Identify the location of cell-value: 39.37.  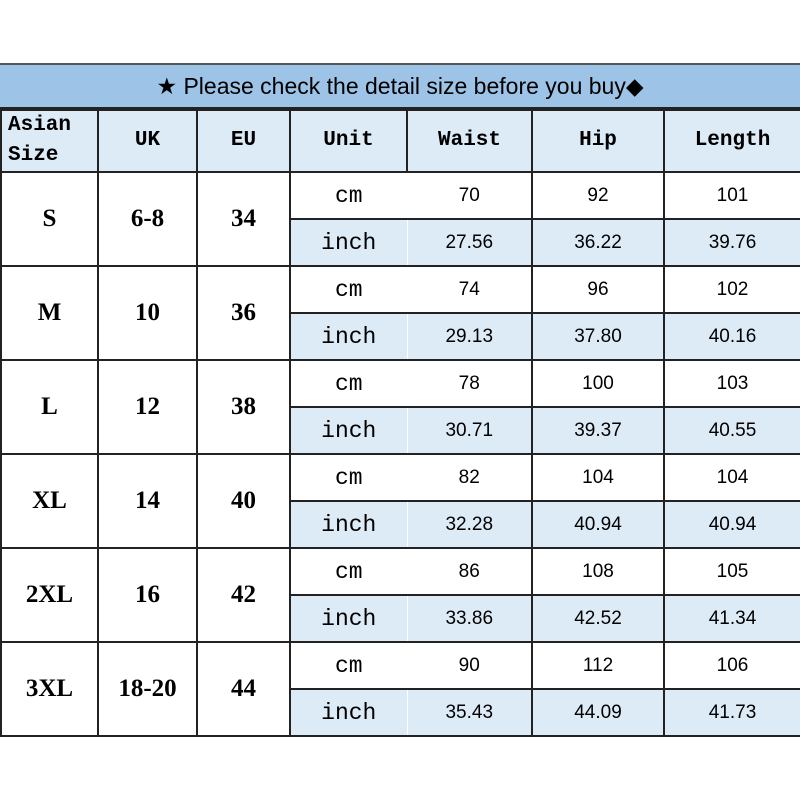
(598, 430).